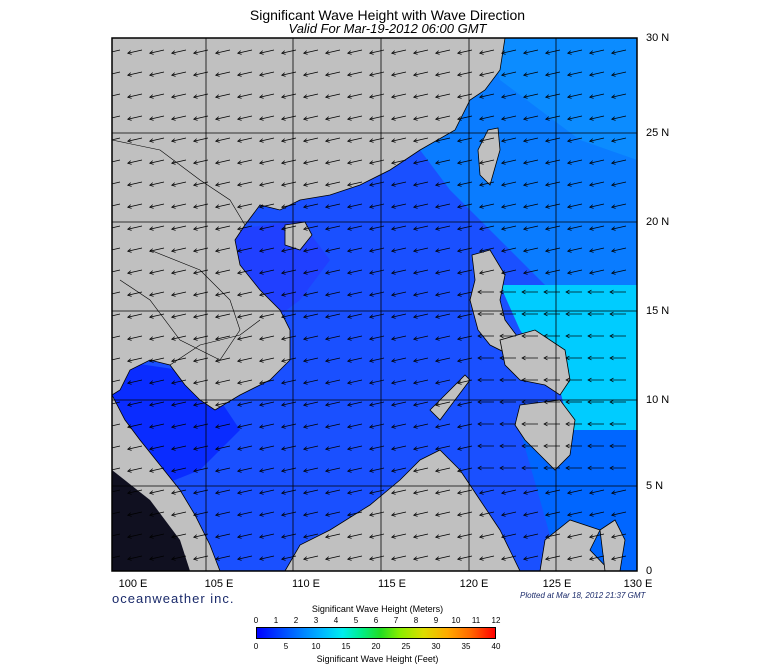  Describe the element at coordinates (466, 646) in the screenshot. I see `scale-feet-tick: 35` at that location.